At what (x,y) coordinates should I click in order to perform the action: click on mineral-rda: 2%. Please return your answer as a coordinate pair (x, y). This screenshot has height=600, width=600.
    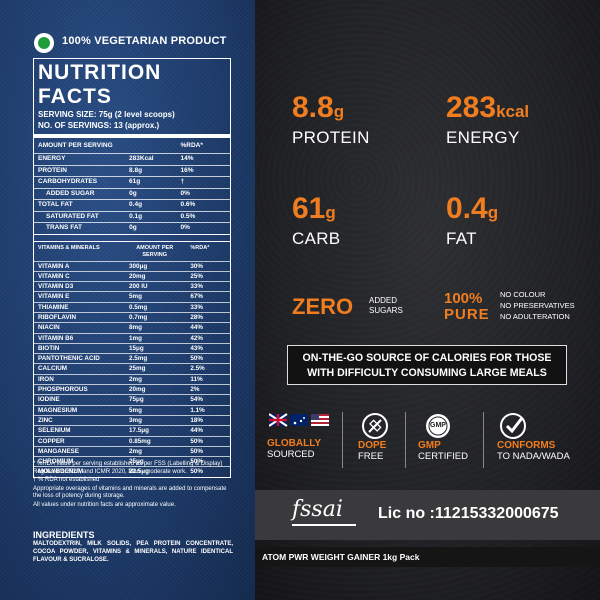
    Looking at the image, I should click on (195, 390).